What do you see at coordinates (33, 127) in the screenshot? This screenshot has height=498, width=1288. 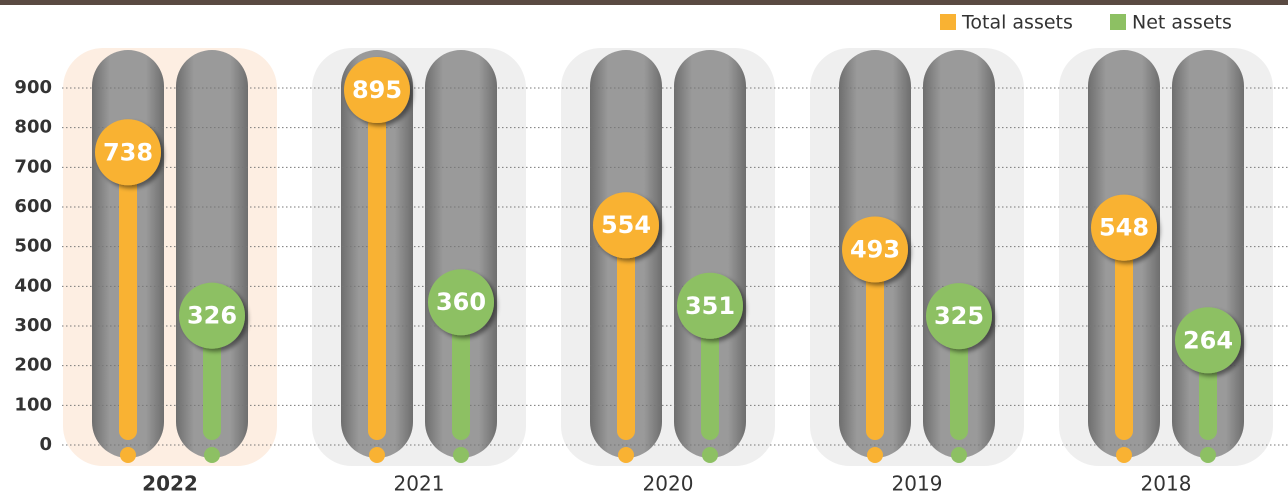 I see `y-tick-label: 800` at bounding box center [33, 127].